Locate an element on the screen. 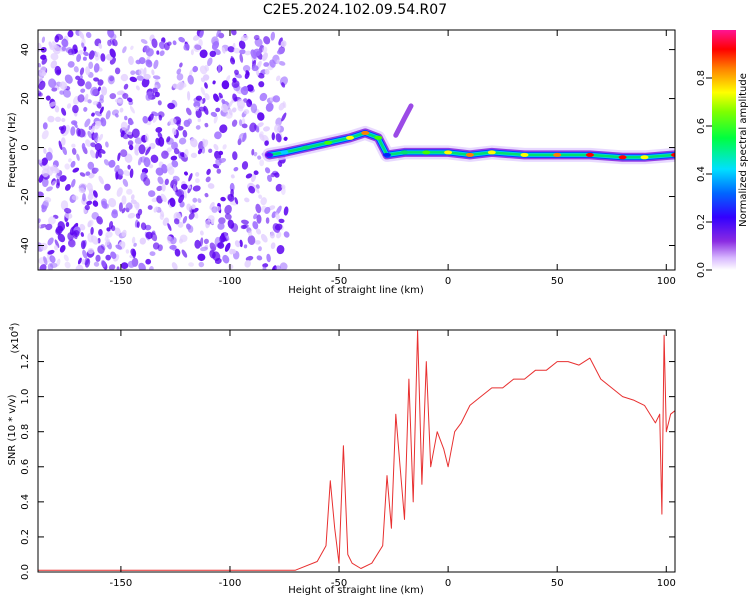 The image size is (750, 600). snr-ytick-label: 0.0 is located at coordinates (25, 572).